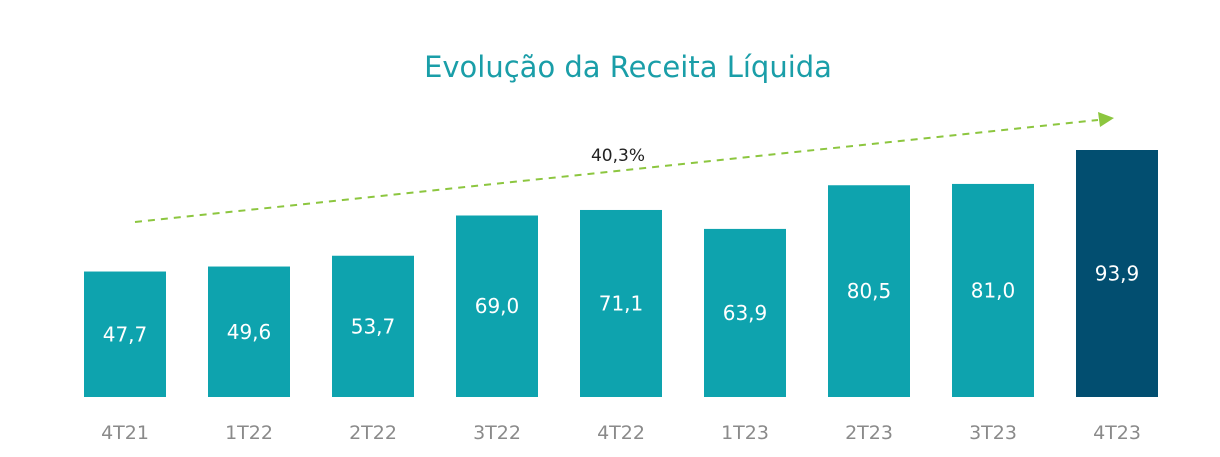  I want to click on bar-4T23, so click(1117, 273).